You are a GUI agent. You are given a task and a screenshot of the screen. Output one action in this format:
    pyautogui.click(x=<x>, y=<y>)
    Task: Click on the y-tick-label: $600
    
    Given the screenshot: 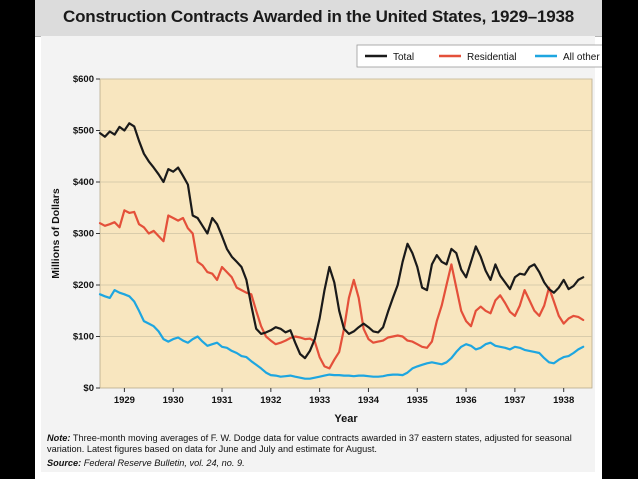 What is the action you would take?
    pyautogui.click(x=83, y=79)
    